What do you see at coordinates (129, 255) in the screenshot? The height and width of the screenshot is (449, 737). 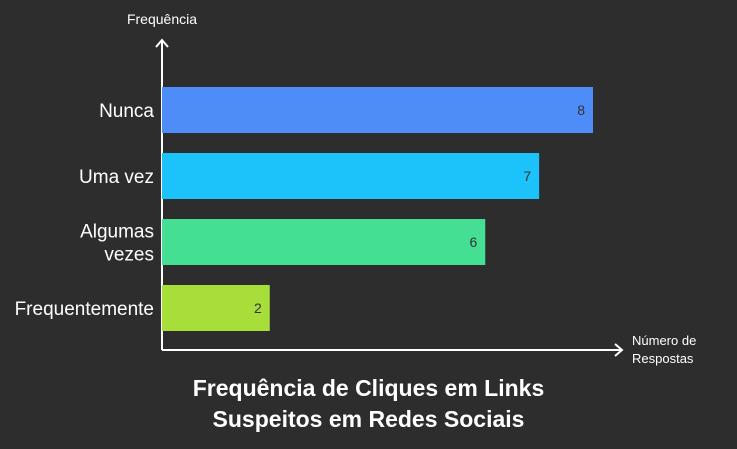 I see `category-label-line: vezes` at bounding box center [129, 255].